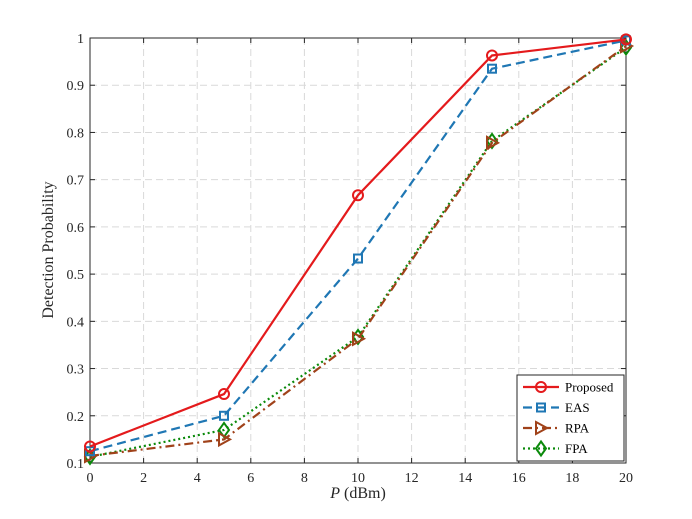 The width and height of the screenshot is (692, 519). Describe the element at coordinates (76, 181) in the screenshot. I see `y-tick-label: 0.7` at that location.